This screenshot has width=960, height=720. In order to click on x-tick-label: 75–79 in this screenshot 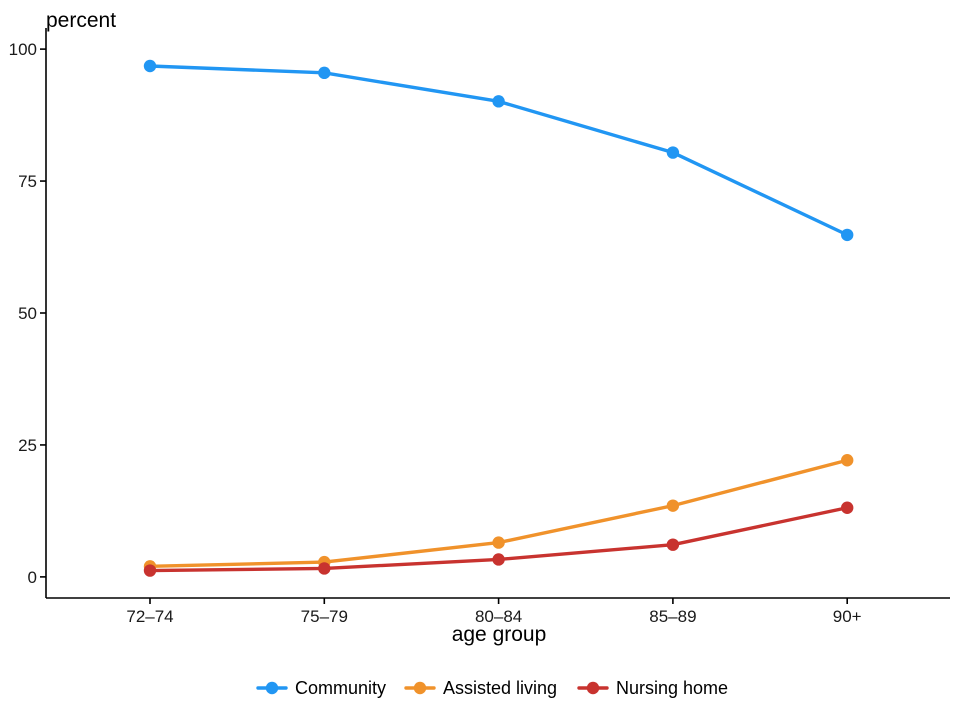, I will do `click(324, 616)`.